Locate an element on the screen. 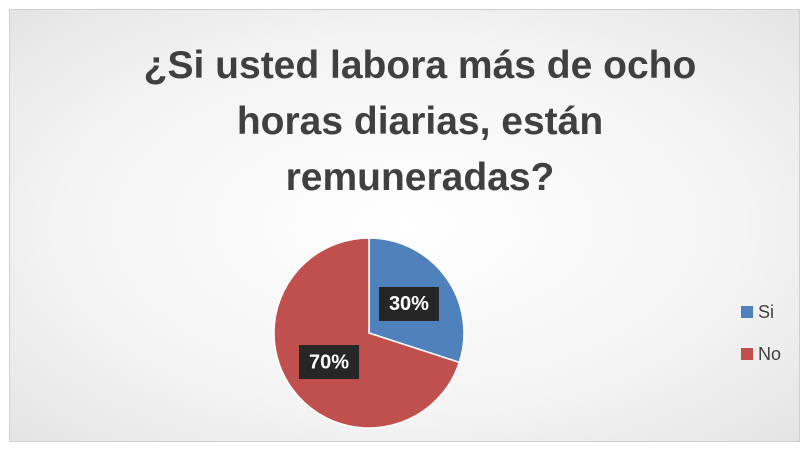  pie-slice is located at coordinates (367, 333).